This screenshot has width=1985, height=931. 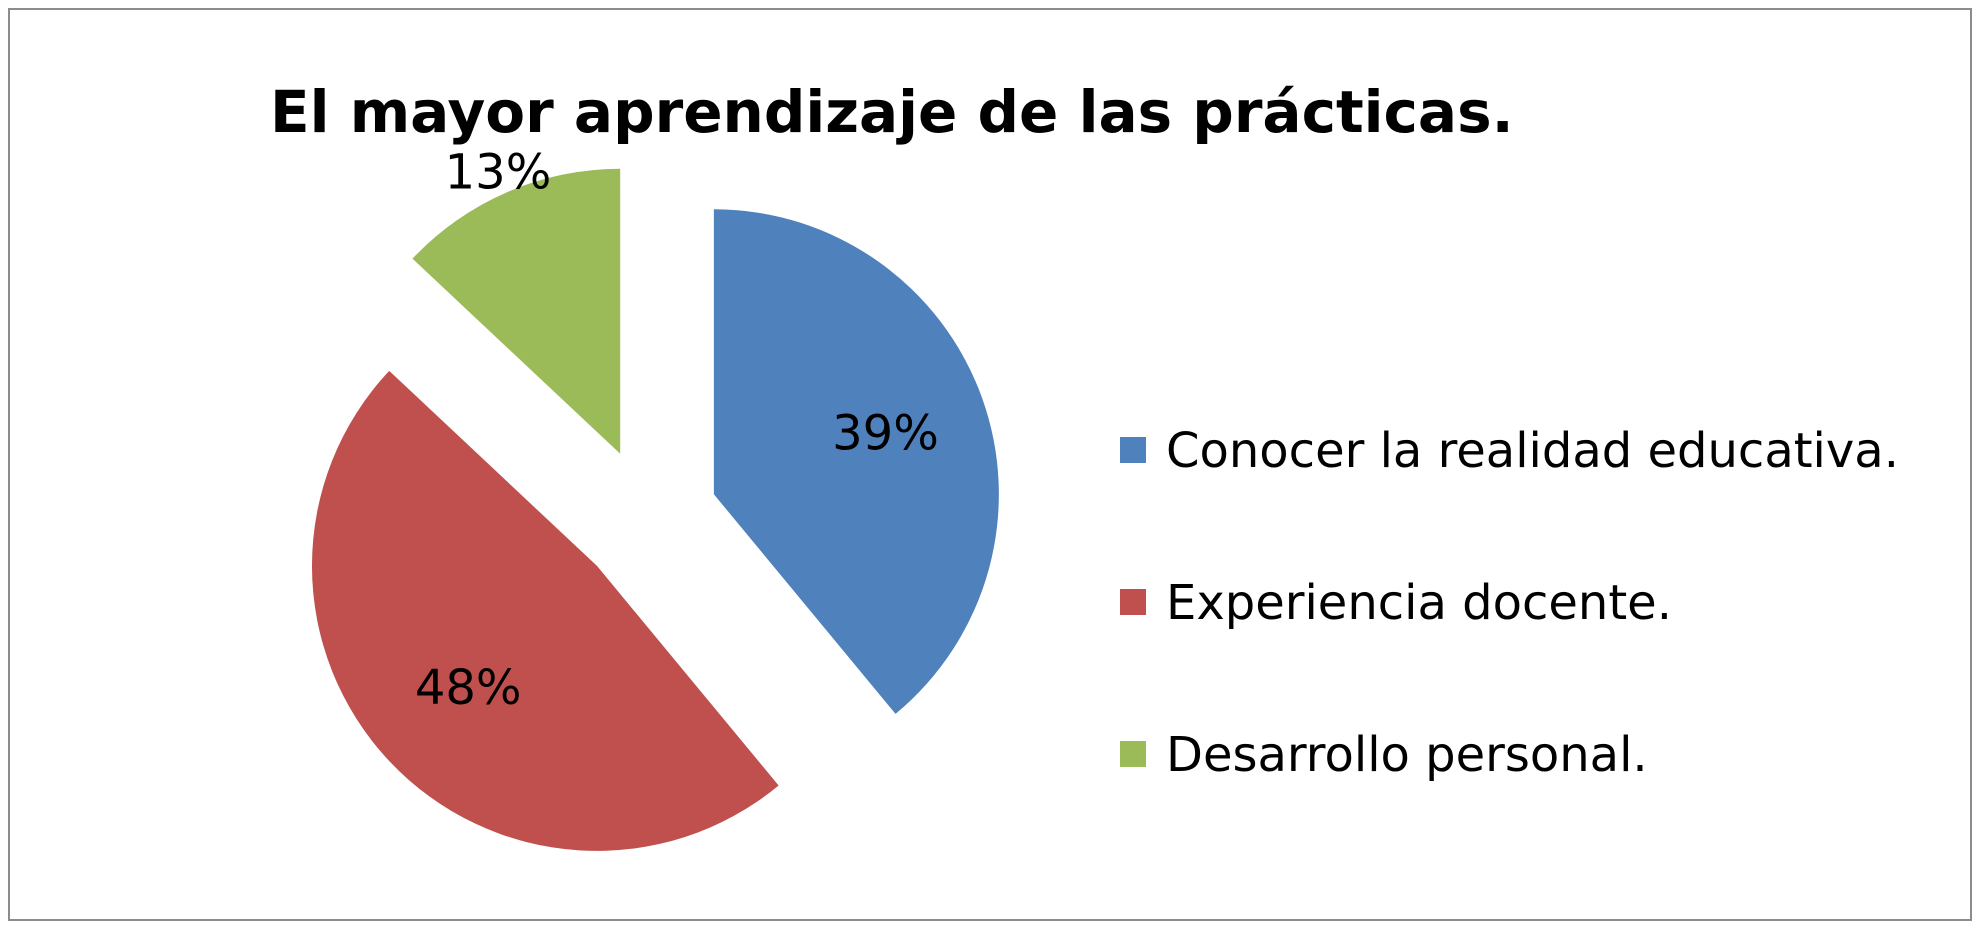 I want to click on pie-data-label: 13%, so click(x=498, y=172).